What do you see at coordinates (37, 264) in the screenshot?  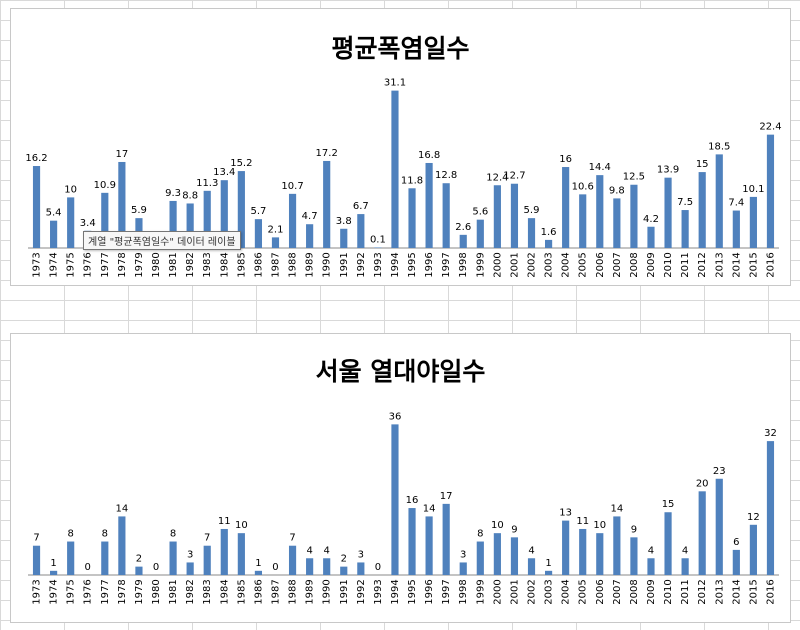 I see `x-tick-label: 1973` at bounding box center [37, 264].